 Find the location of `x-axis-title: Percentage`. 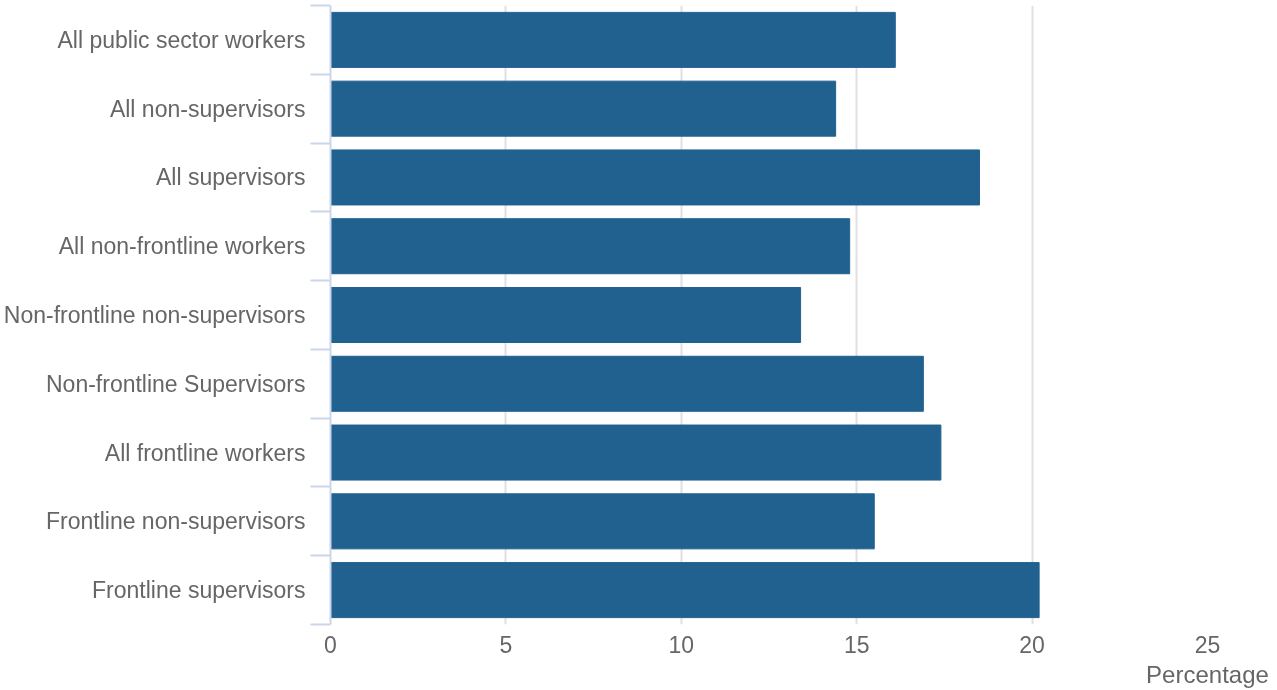

x-axis-title: Percentage is located at coordinates (1207, 674).